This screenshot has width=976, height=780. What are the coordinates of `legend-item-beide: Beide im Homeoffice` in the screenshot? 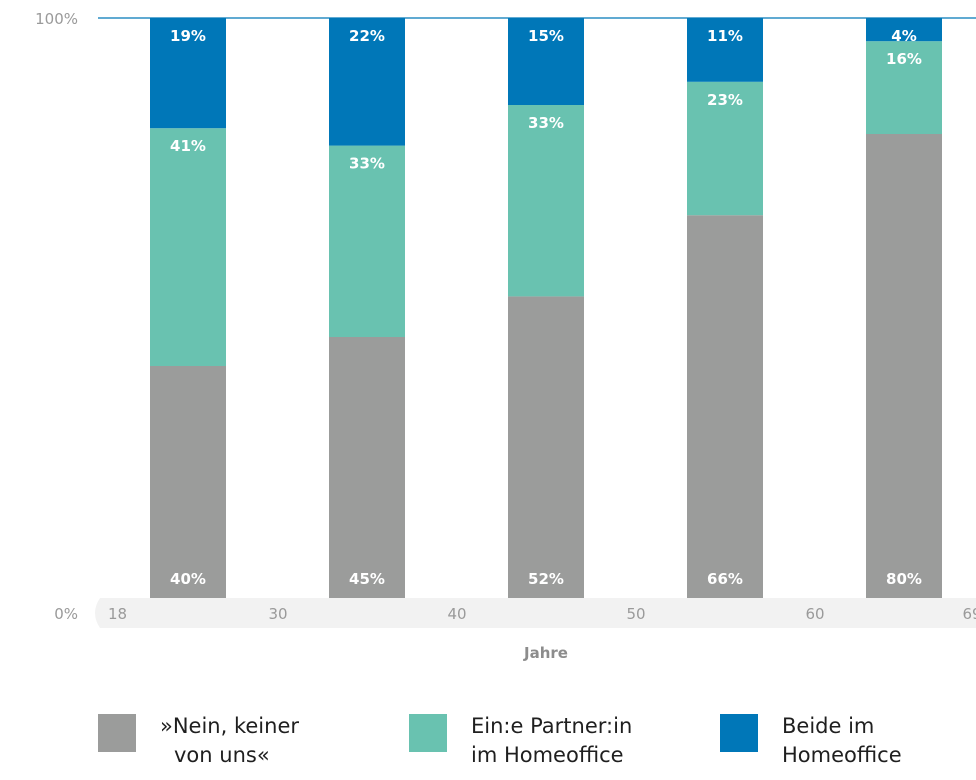 It's located at (811, 741).